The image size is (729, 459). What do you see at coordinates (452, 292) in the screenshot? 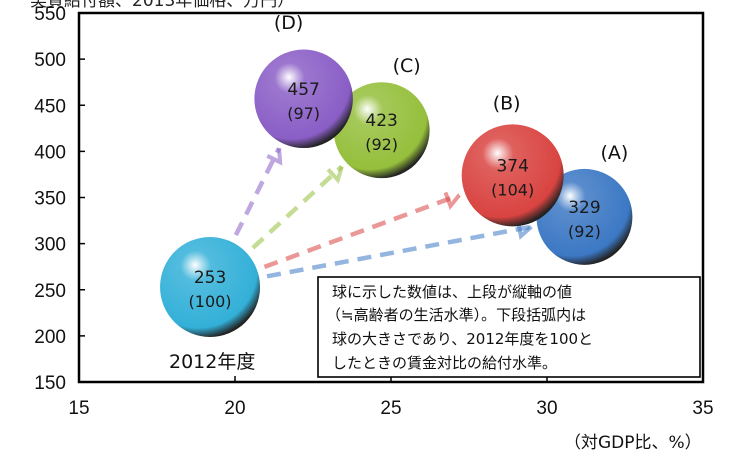
I see `annotation-line-1: 球に示した数値は、上段が縦軸の値` at bounding box center [452, 292].